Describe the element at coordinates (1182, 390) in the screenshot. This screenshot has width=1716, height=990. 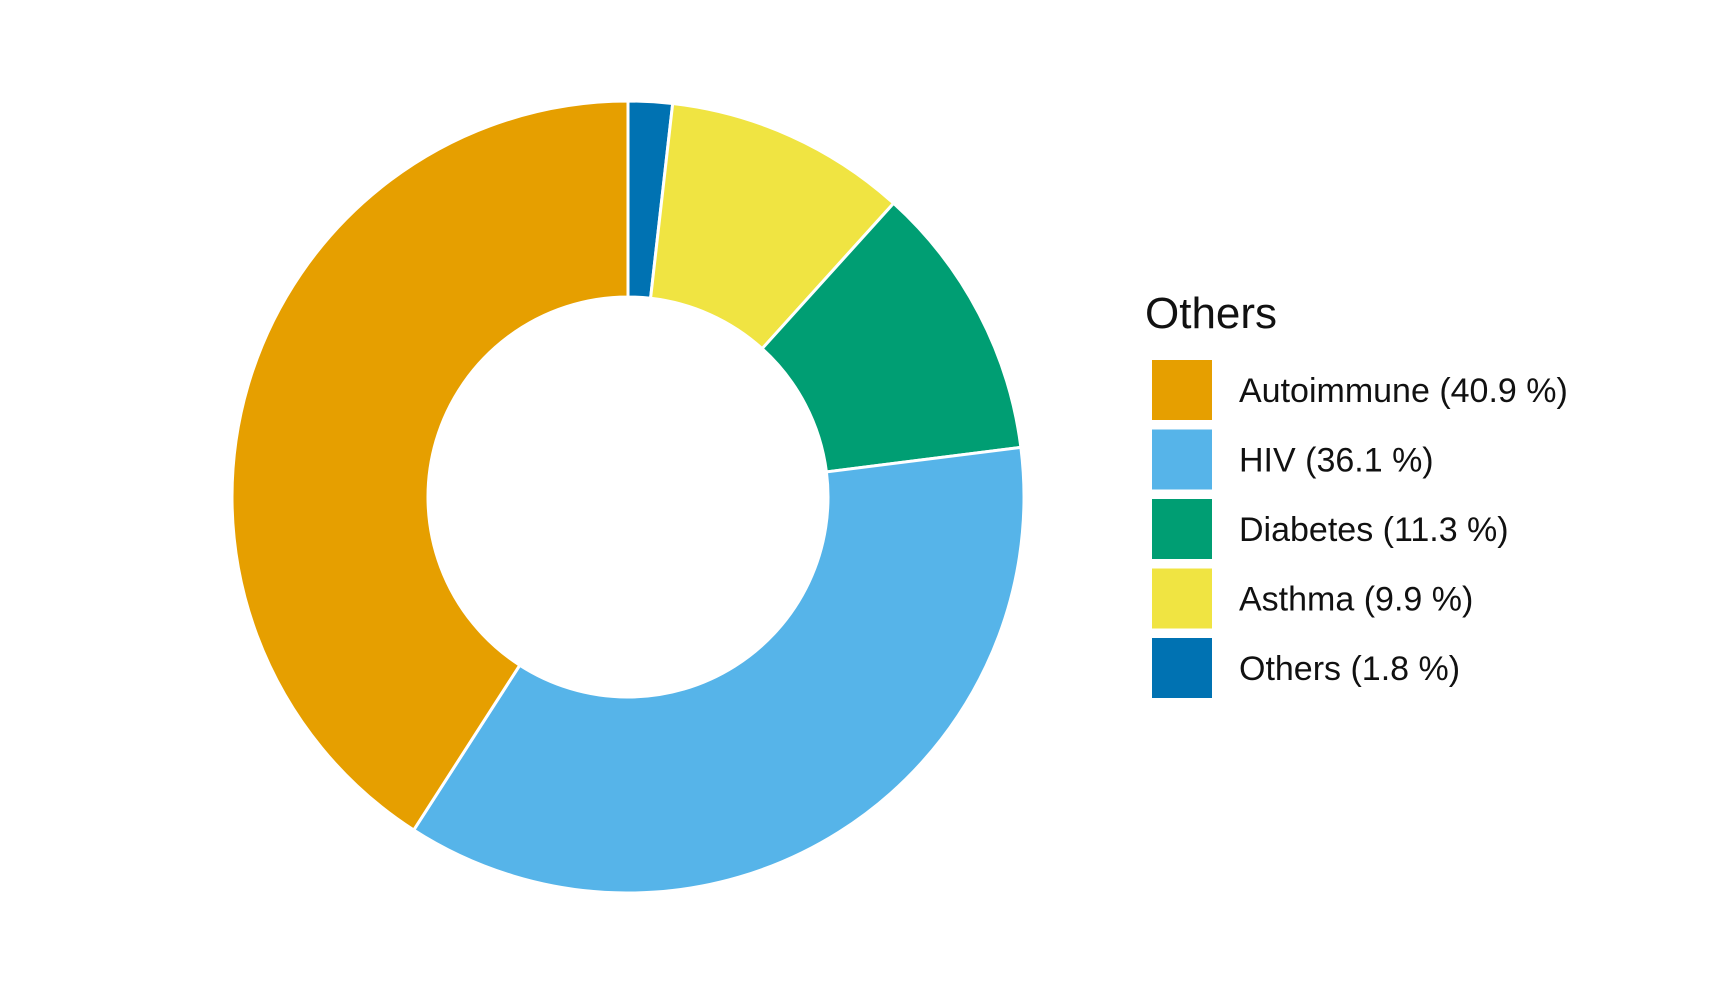
I see `legend-swatch-autoimmune` at that location.